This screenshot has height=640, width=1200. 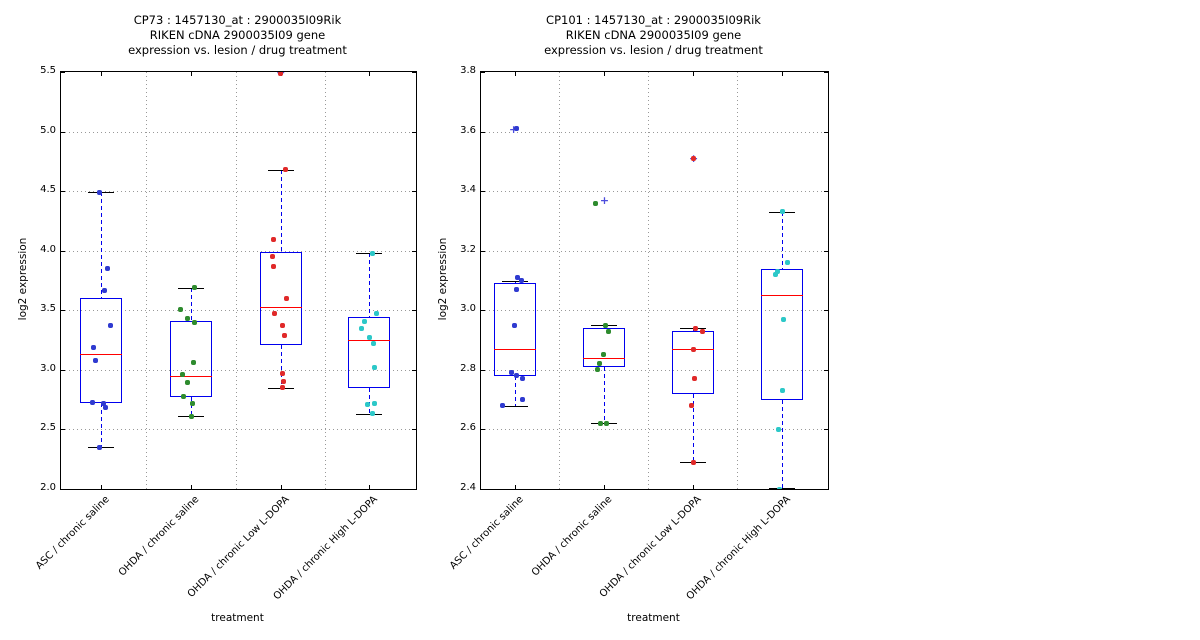 I want to click on y-tick-label: 4.0, so click(x=48, y=249).